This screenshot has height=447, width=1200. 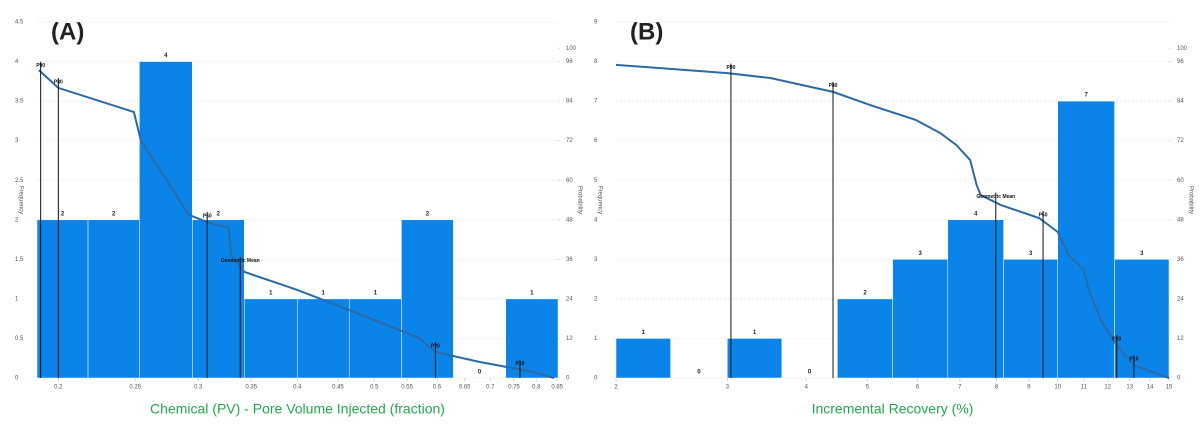 What do you see at coordinates (240, 261) in the screenshot?
I see `marker-label: Geometric Mean` at bounding box center [240, 261].